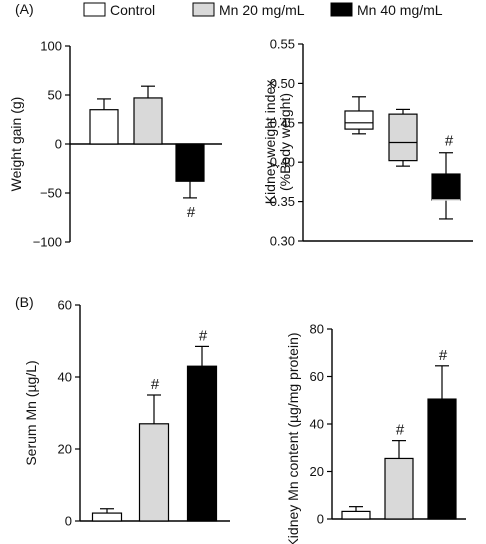 Image resolution: width=486 pixels, height=544 pixels. Describe the element at coordinates (282, 122) in the screenshot. I see `y-tick-label: 0.45` at that location.